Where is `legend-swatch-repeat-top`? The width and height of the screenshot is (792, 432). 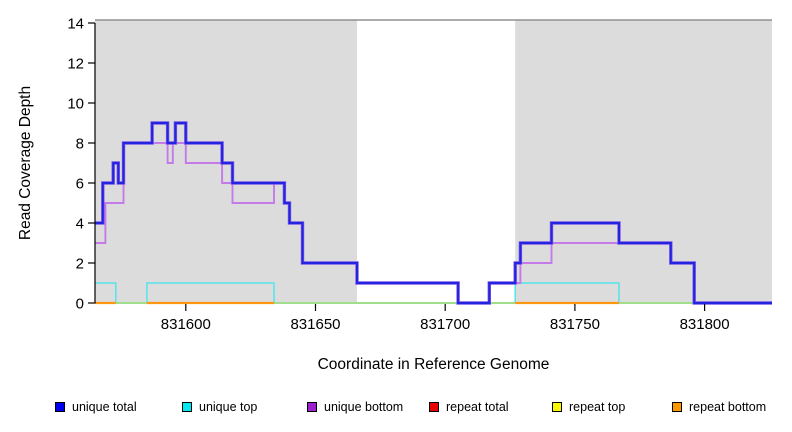 legend-swatch-repeat-top is located at coordinates (557, 407).